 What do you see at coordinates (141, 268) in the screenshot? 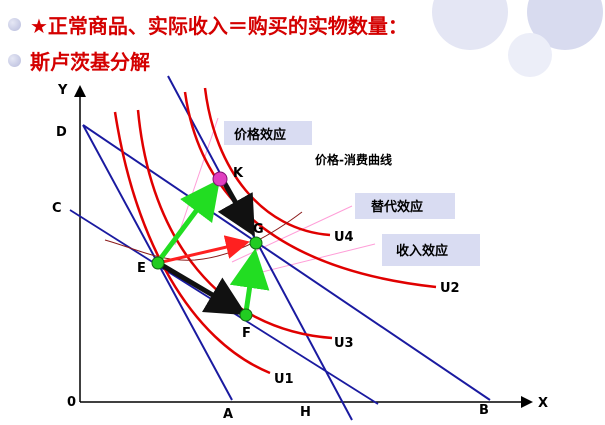
I see `label-E: E` at bounding box center [141, 268].